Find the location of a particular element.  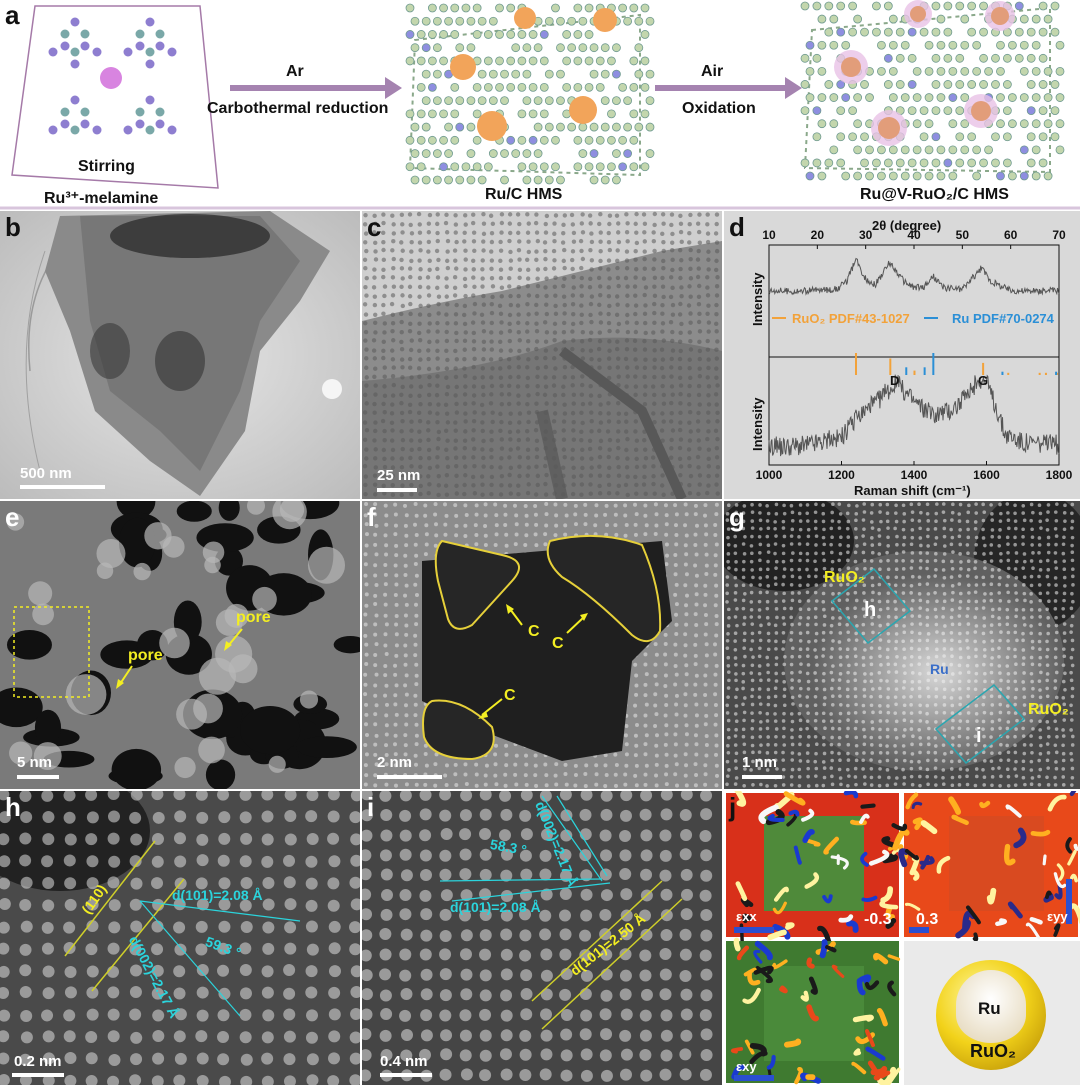

carbon-label-1: C is located at coordinates (534, 631).